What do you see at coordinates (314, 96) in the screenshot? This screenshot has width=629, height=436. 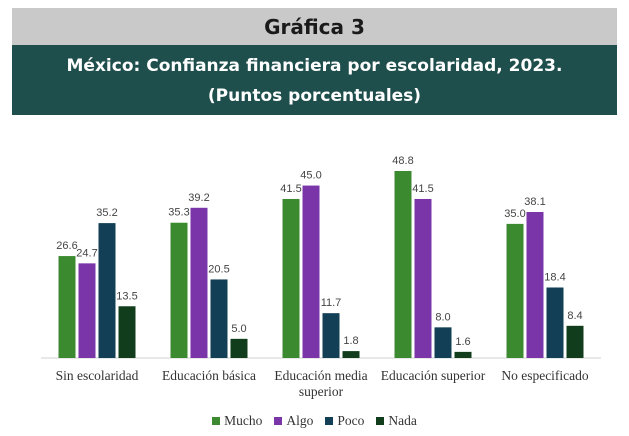 I see `chart-subtitle: (Puntos porcentuales)` at bounding box center [314, 96].